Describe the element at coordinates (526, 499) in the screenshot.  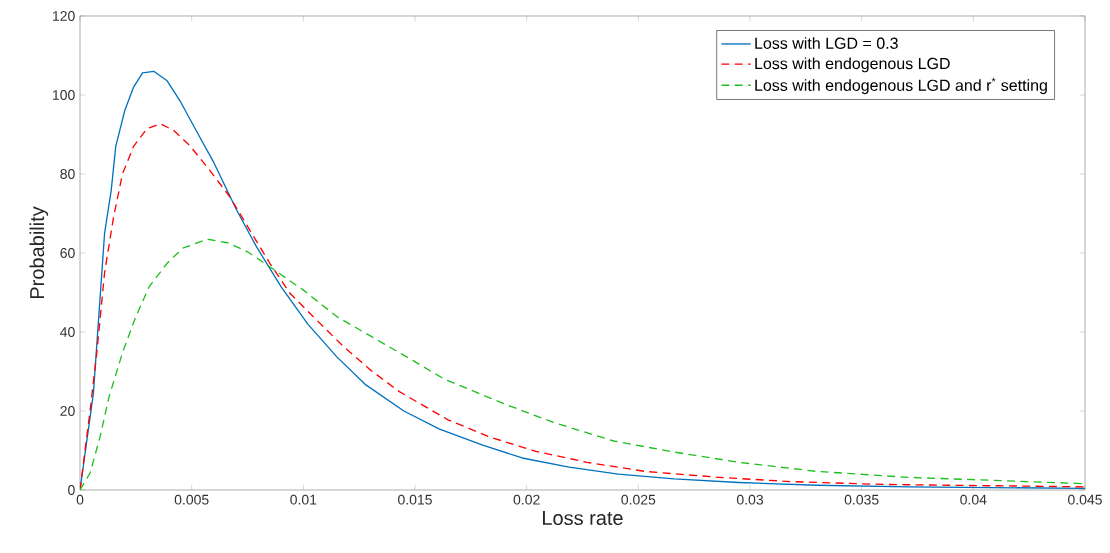
I see `x-tick-label: 0.02` at that location.